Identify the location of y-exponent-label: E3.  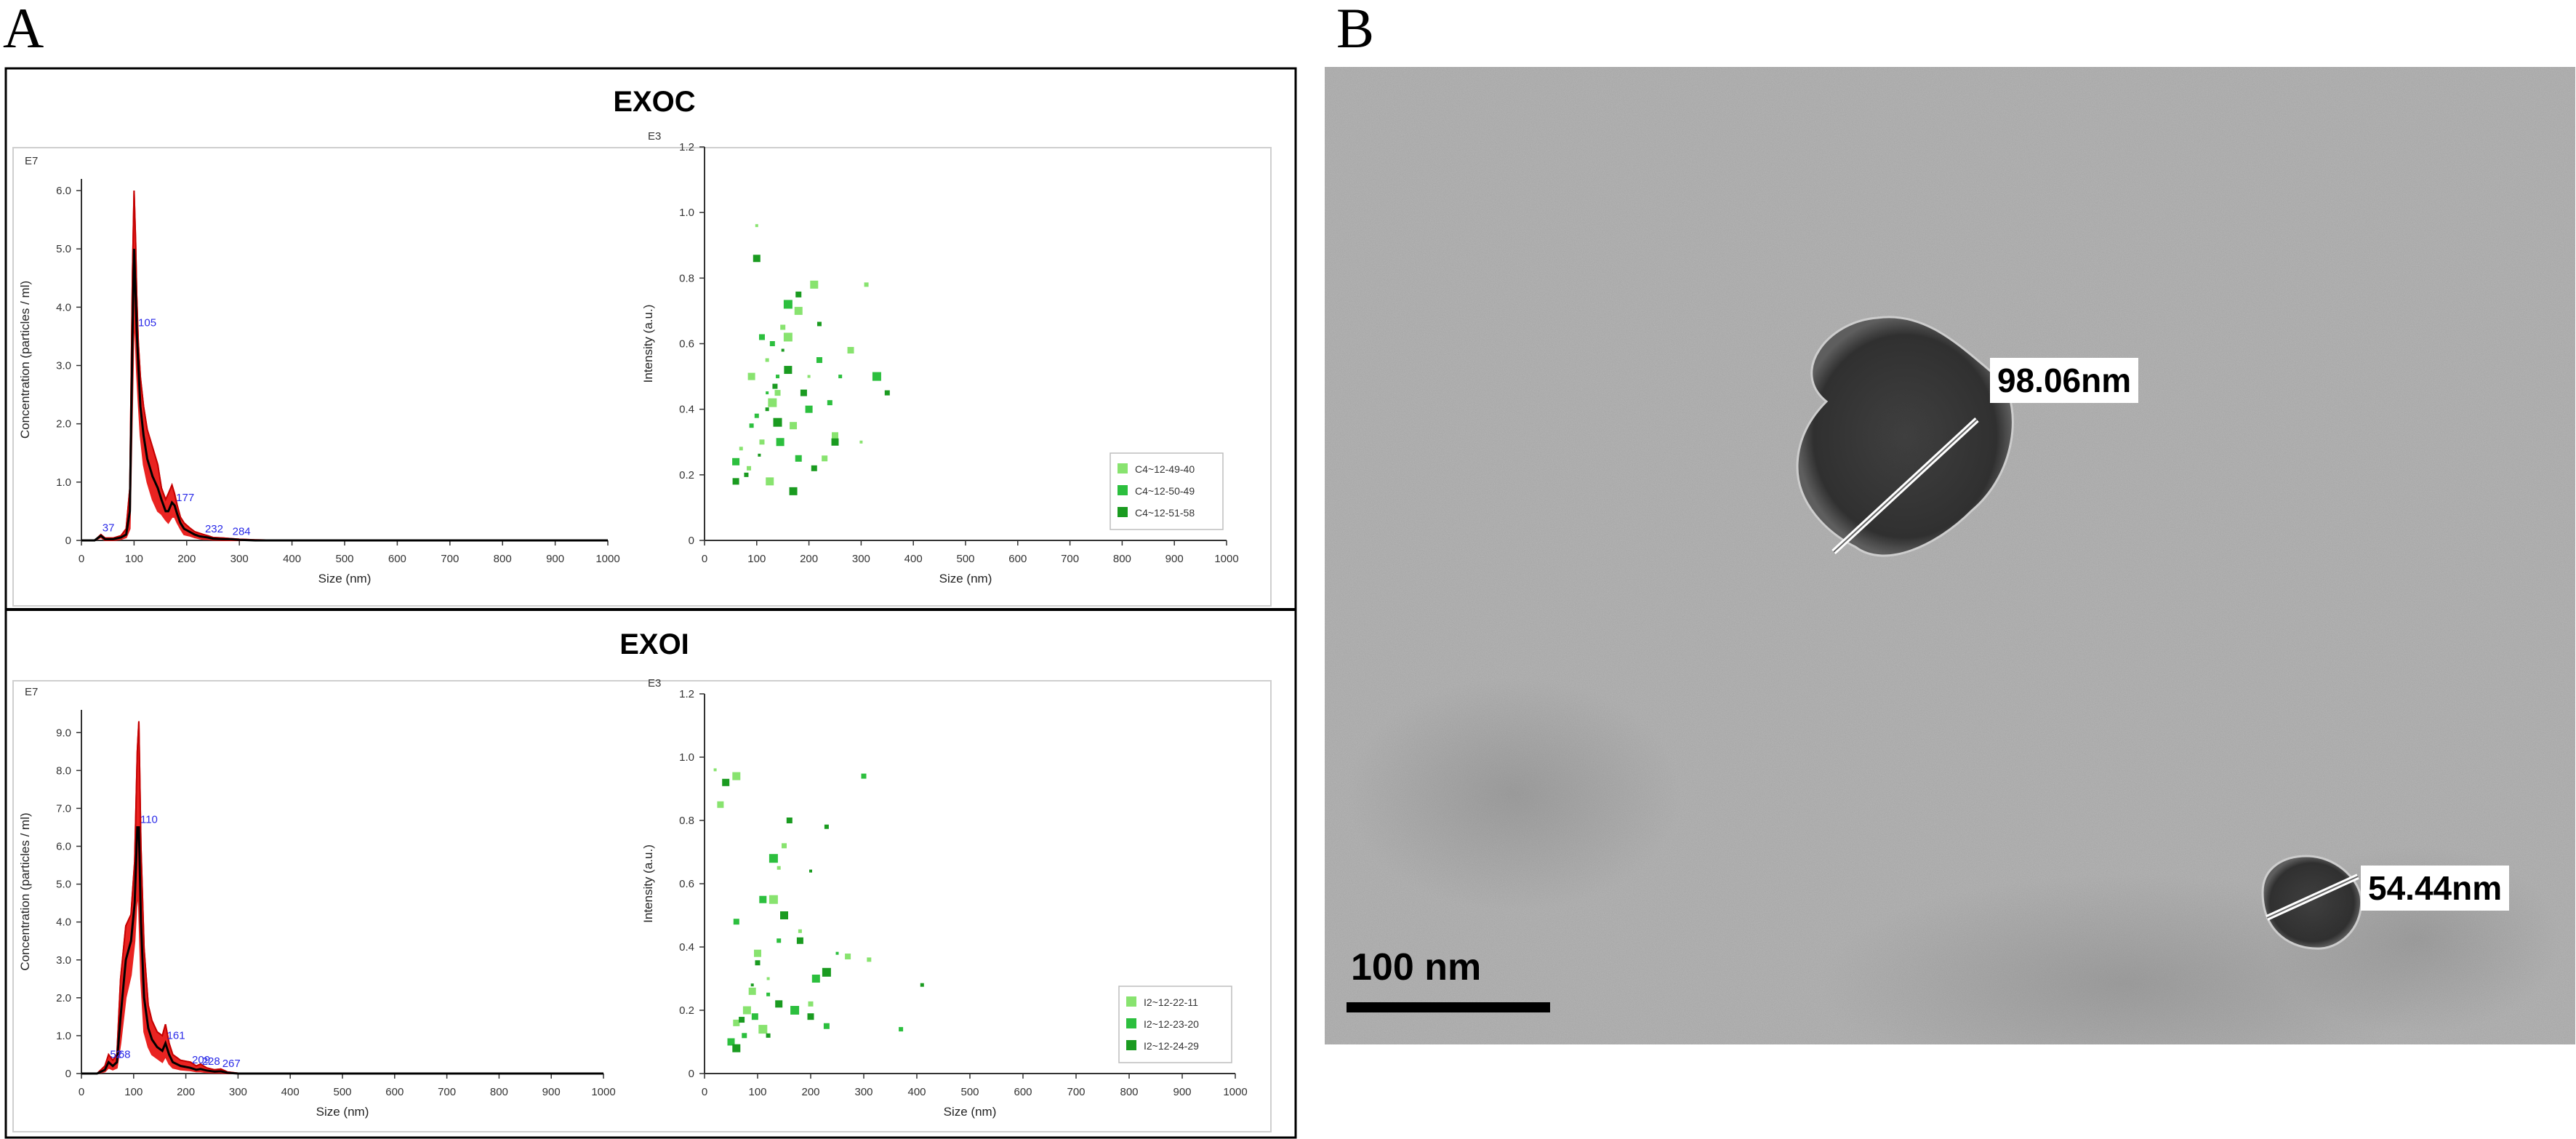
(654, 683).